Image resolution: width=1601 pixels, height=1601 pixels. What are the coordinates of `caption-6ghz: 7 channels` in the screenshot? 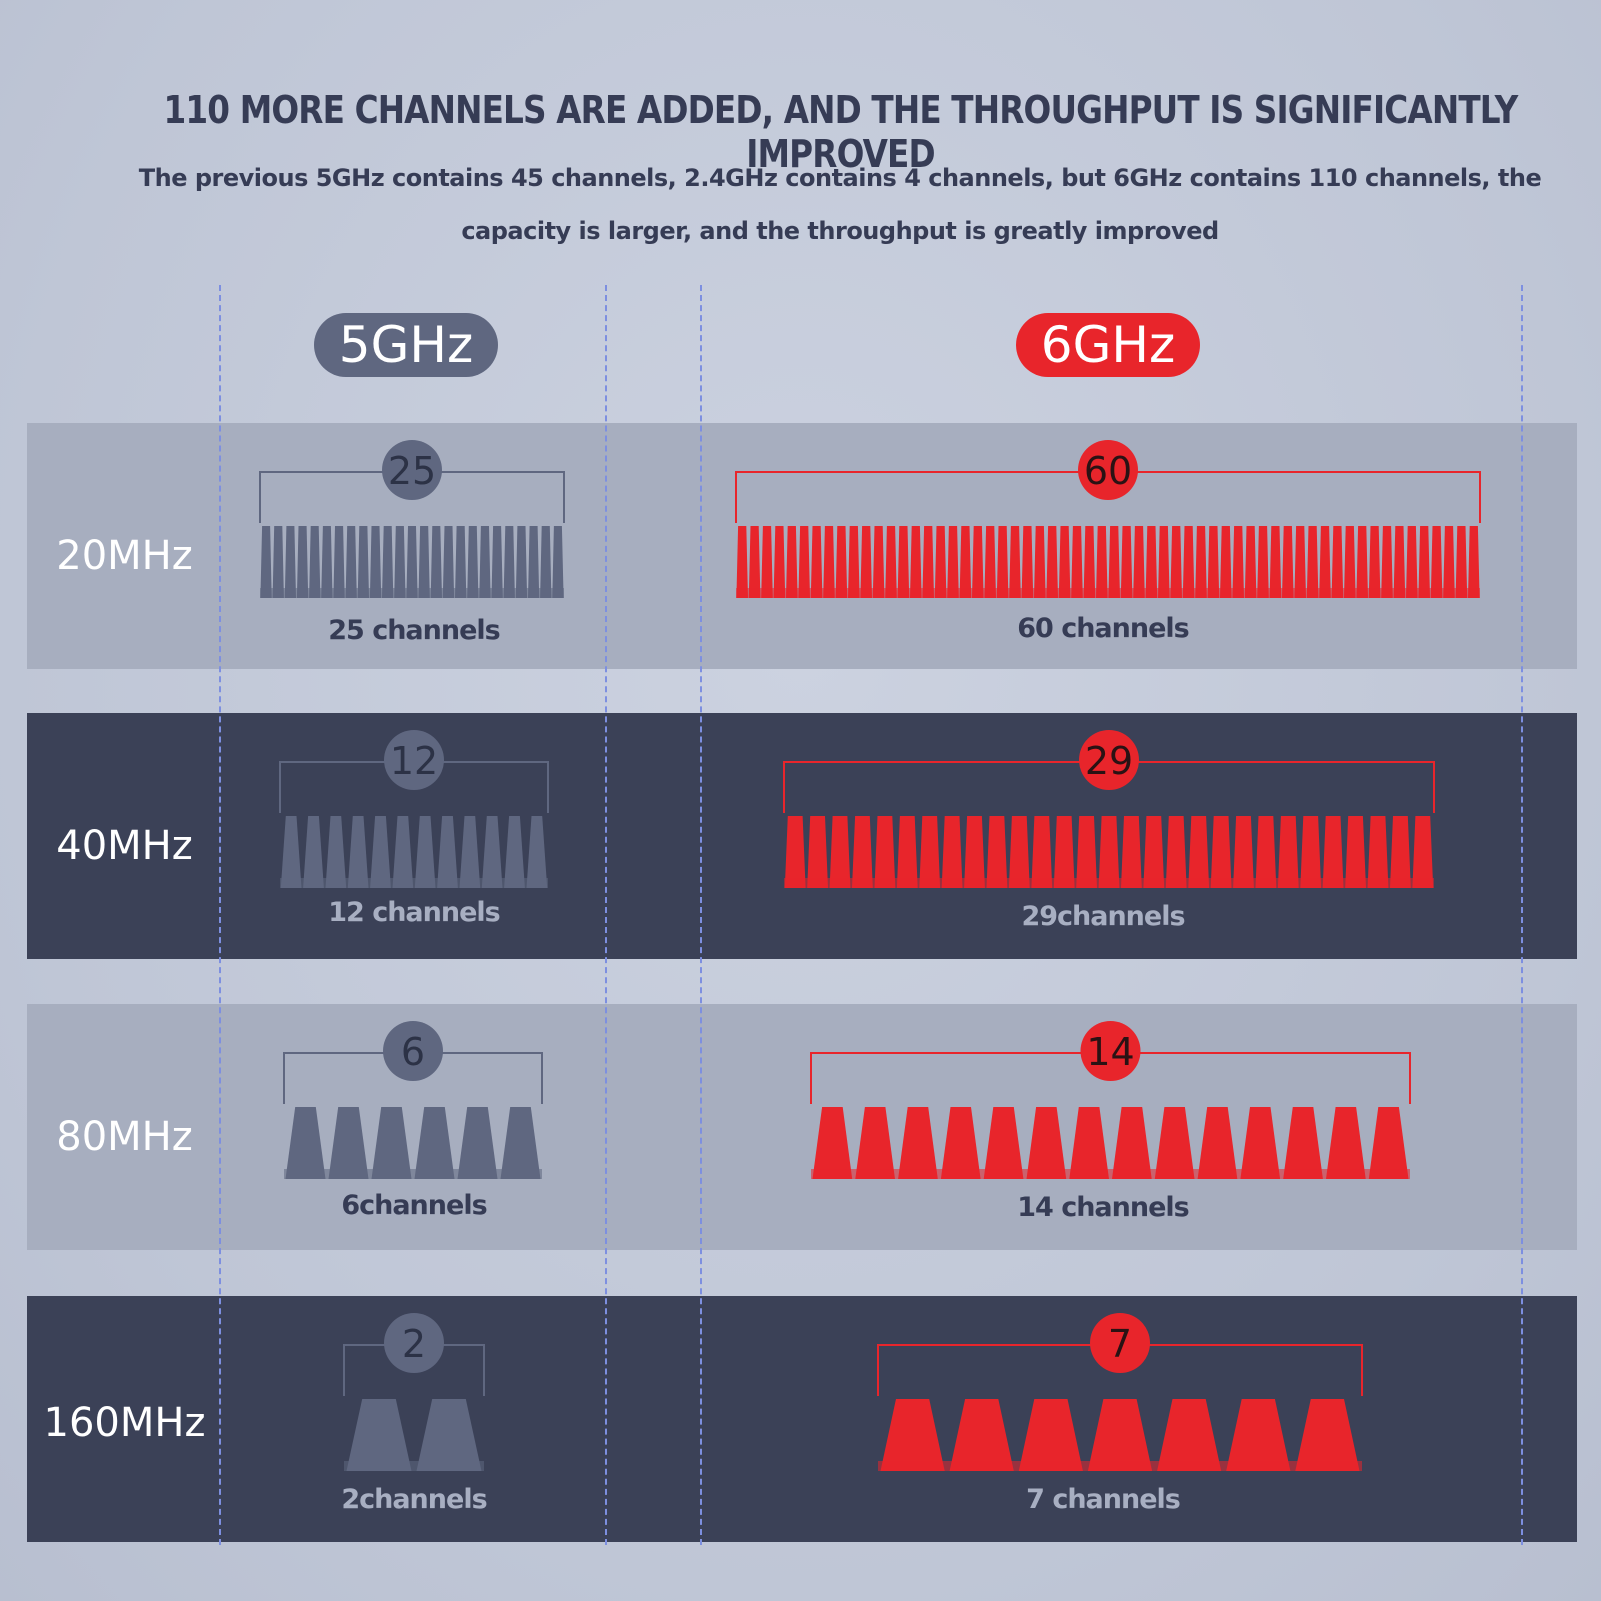 It's located at (1103, 1499).